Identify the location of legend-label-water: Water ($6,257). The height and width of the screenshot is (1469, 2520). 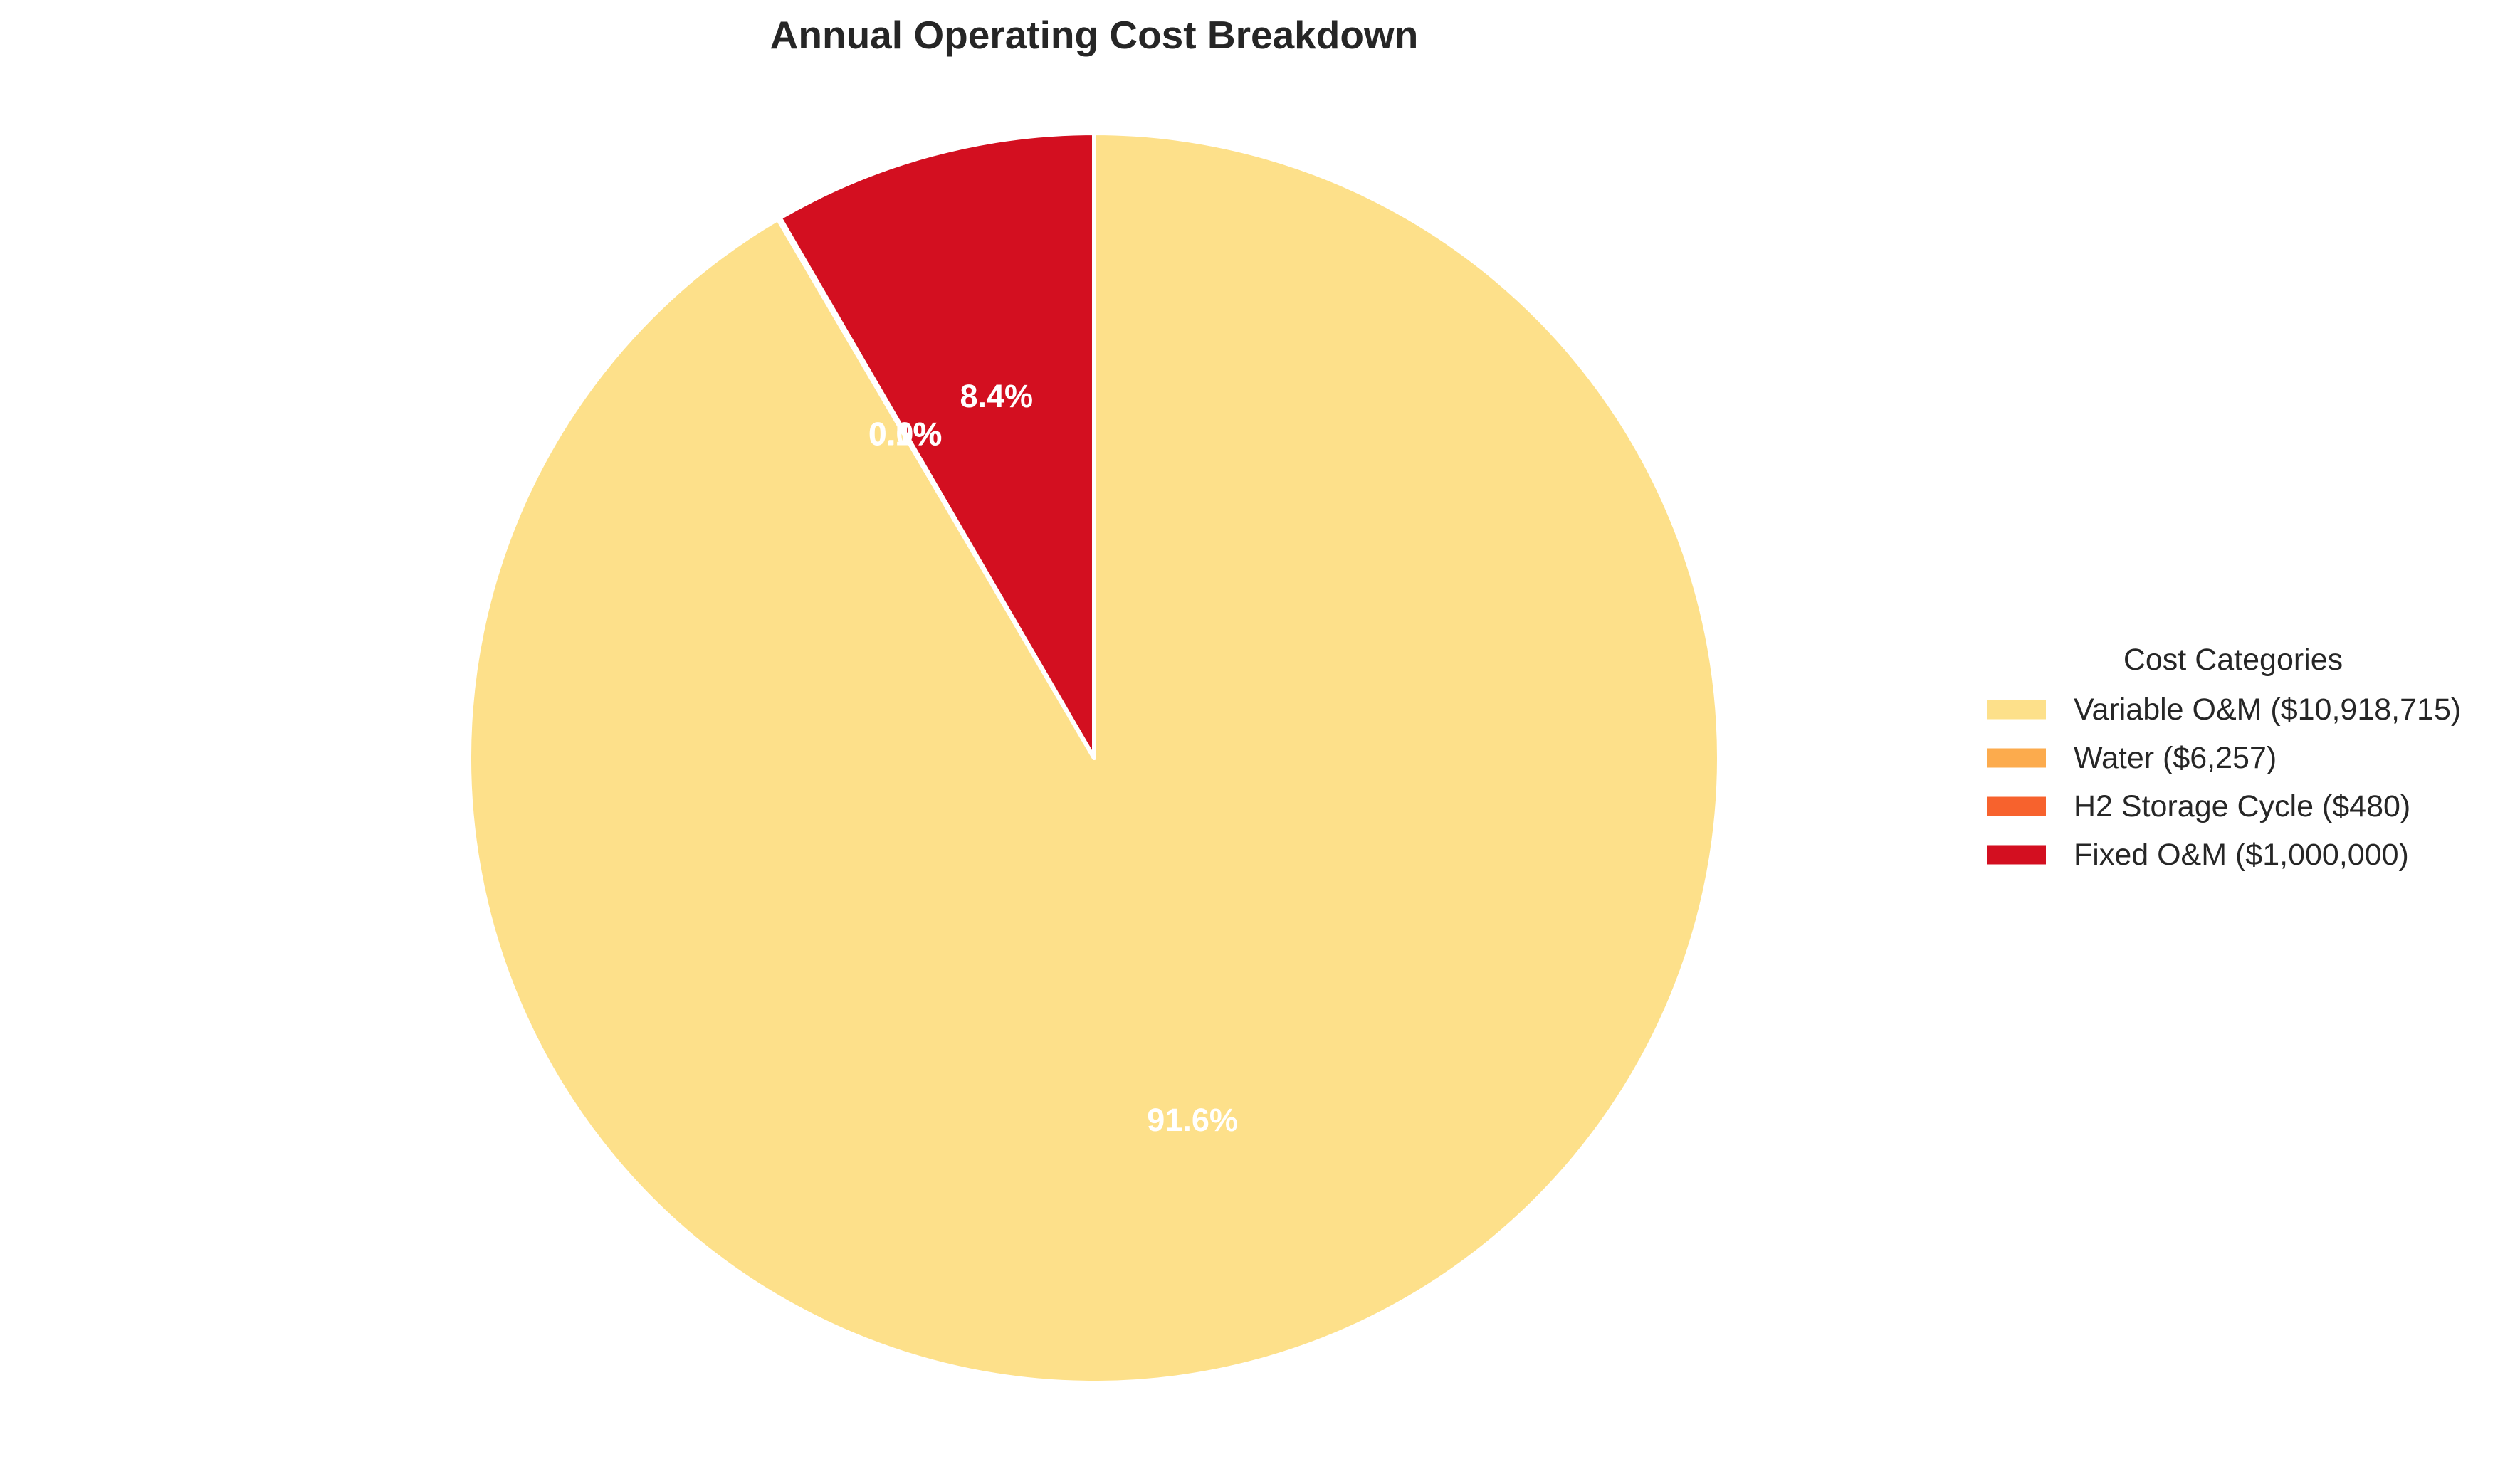
(2175, 758).